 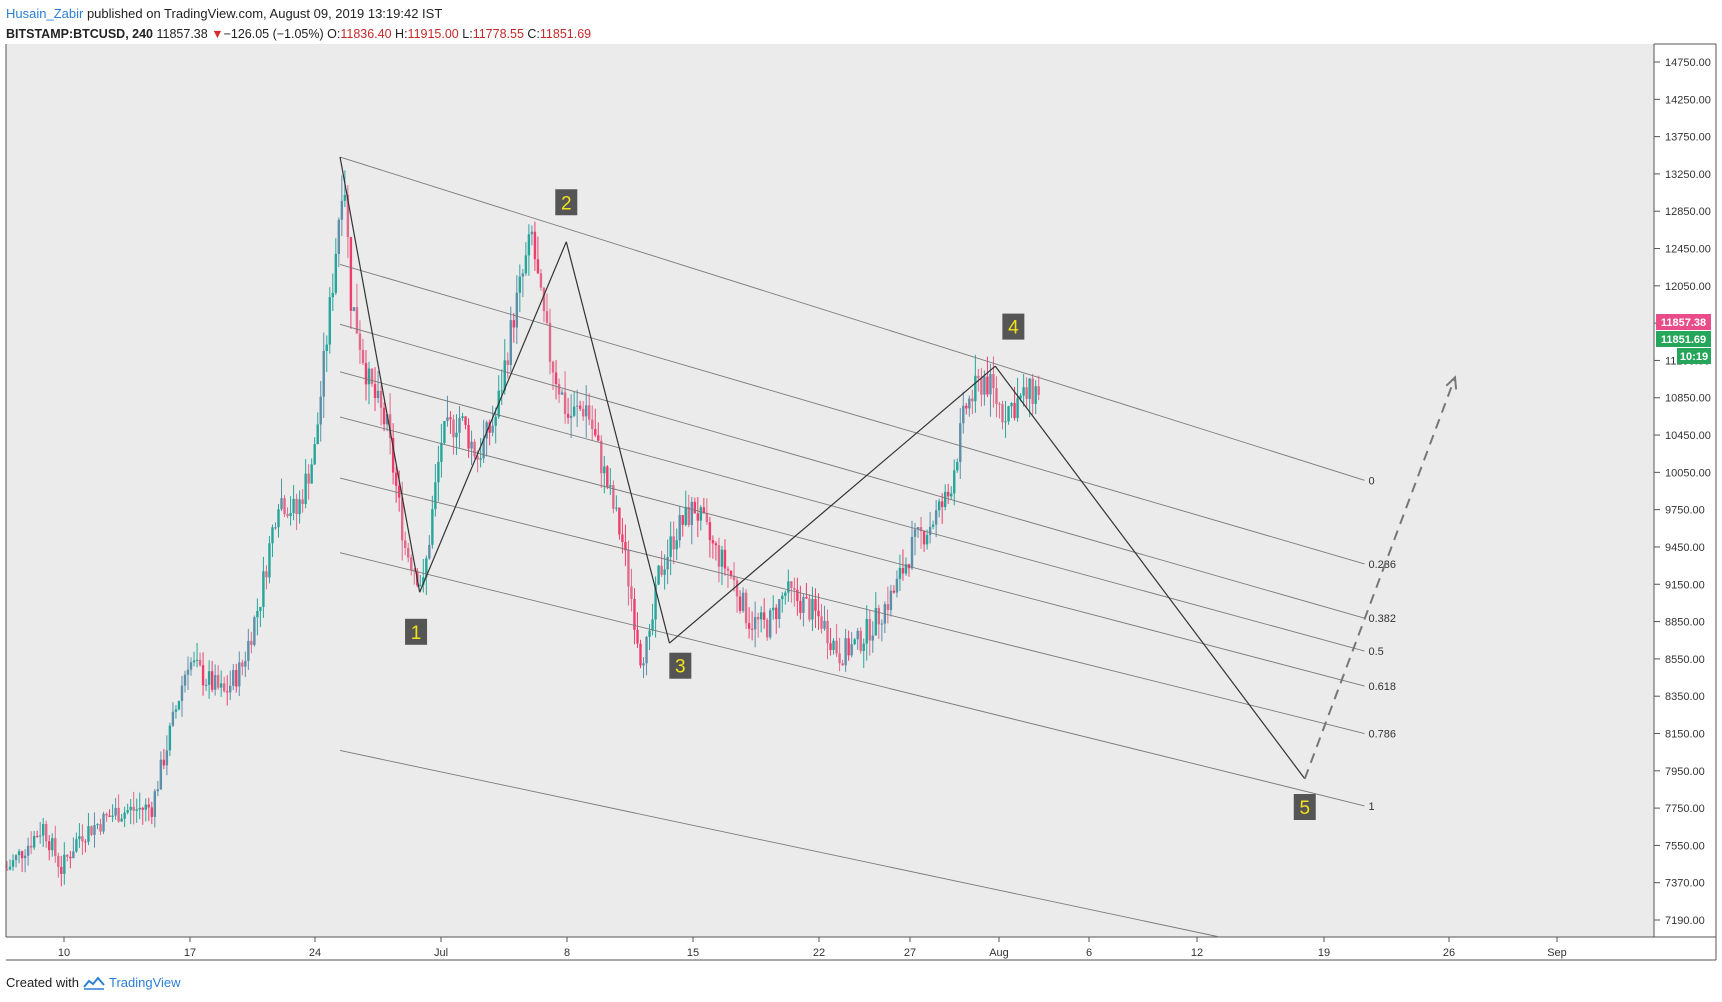 What do you see at coordinates (1688, 100) in the screenshot?
I see `price-tick-label: 14250.00` at bounding box center [1688, 100].